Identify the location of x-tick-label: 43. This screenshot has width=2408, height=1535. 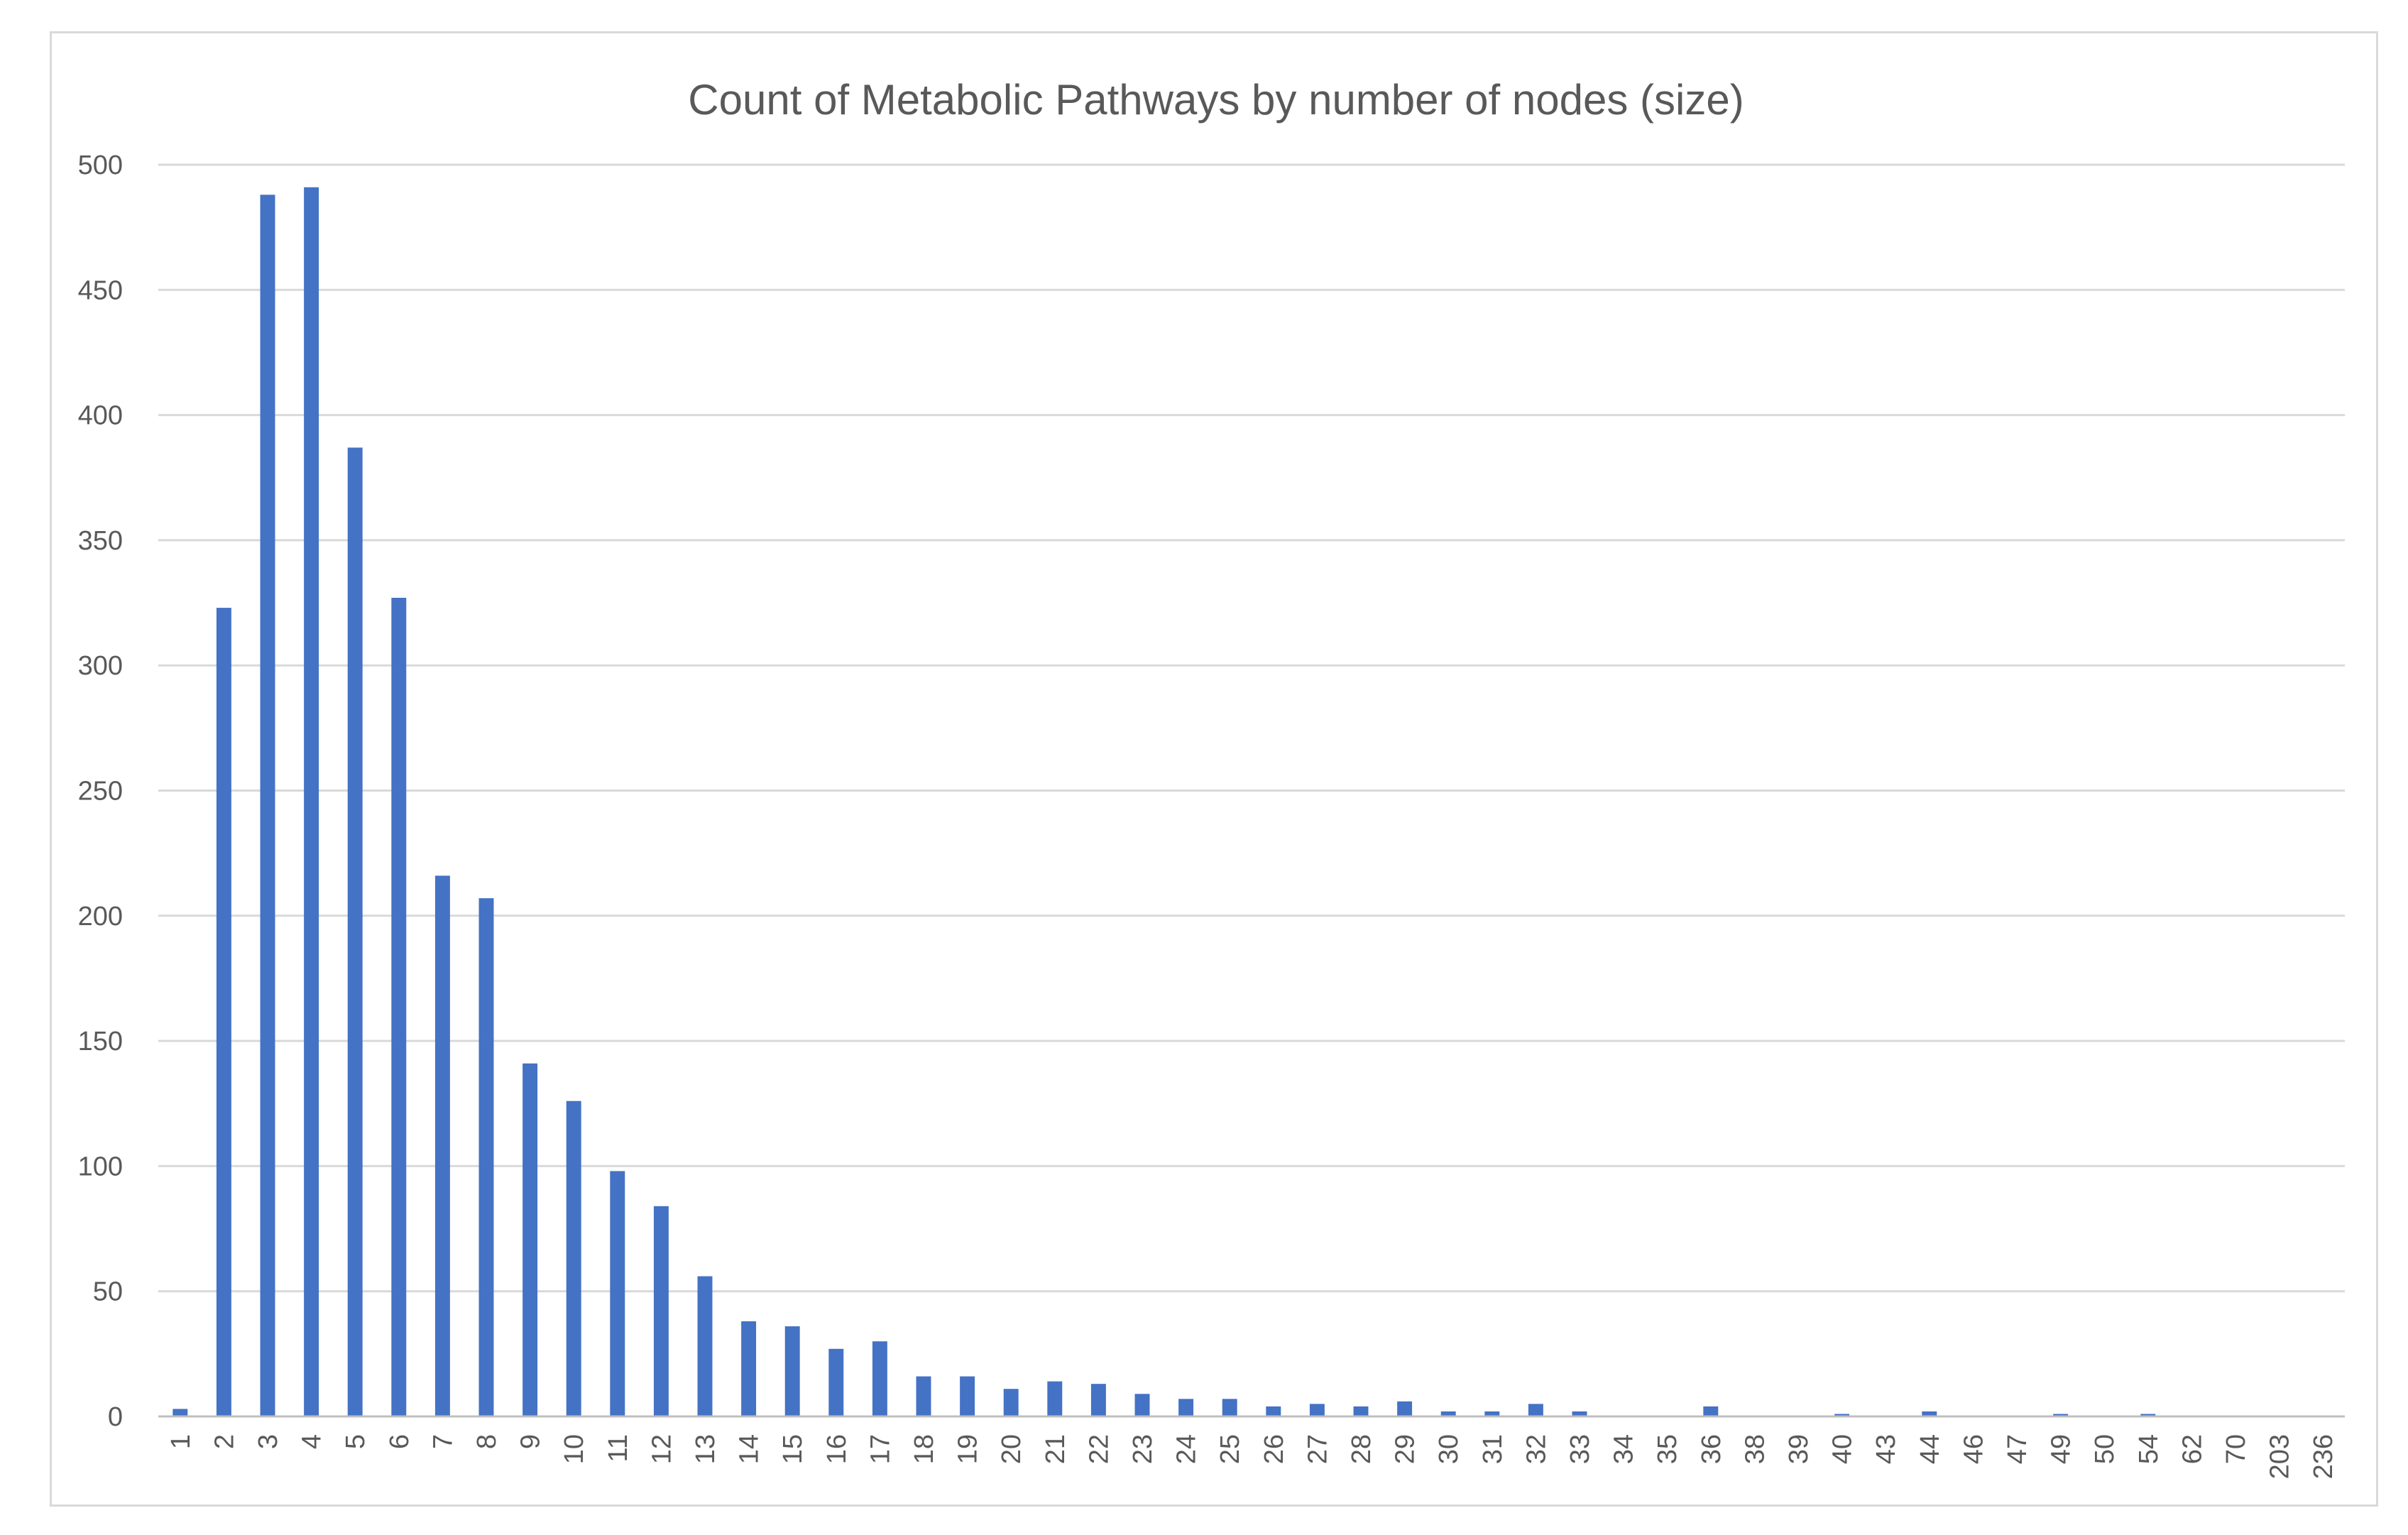
(1886, 1449).